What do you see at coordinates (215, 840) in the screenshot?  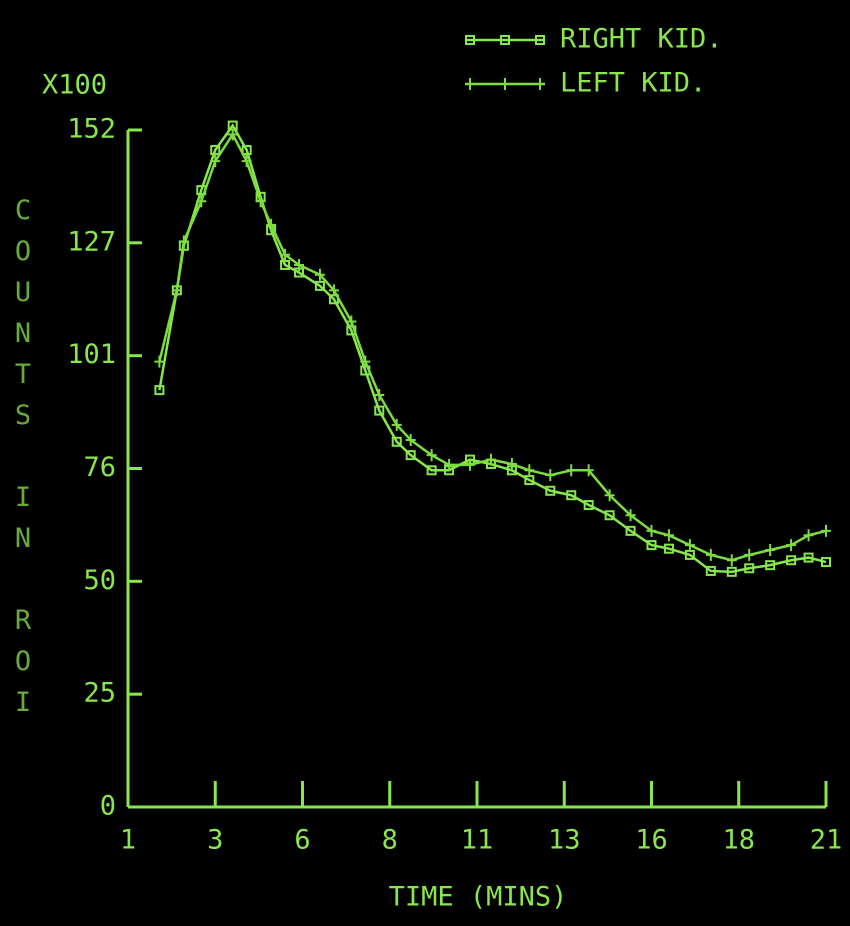 I see `x-tick-label: 3` at bounding box center [215, 840].